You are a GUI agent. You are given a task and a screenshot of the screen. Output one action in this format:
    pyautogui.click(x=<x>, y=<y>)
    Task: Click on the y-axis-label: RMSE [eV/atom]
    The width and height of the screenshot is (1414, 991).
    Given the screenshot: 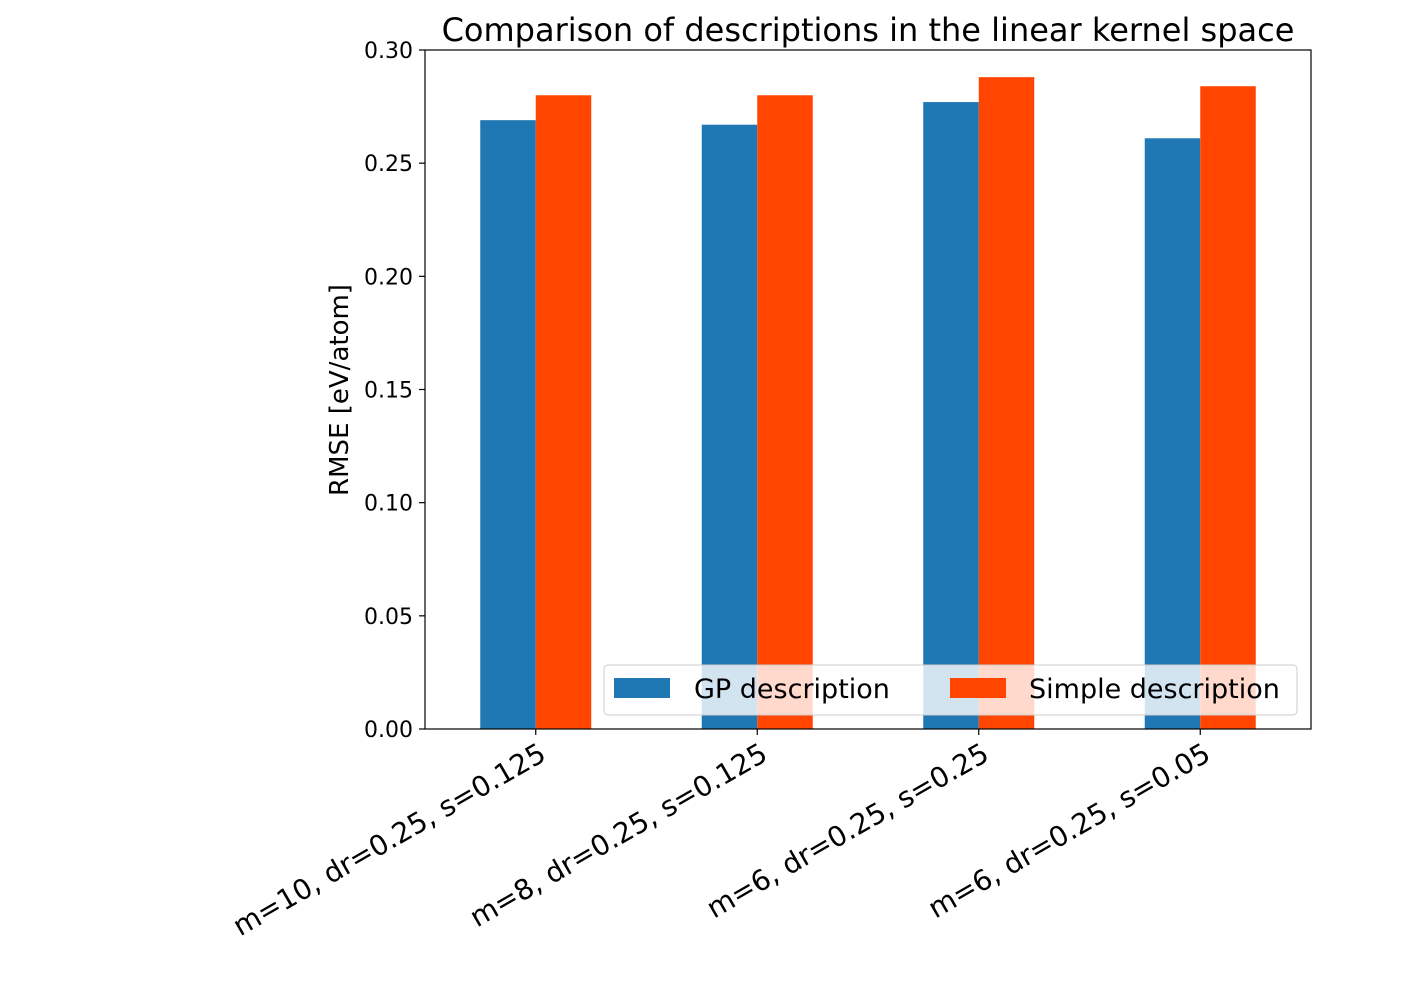 What is the action you would take?
    pyautogui.click(x=340, y=390)
    